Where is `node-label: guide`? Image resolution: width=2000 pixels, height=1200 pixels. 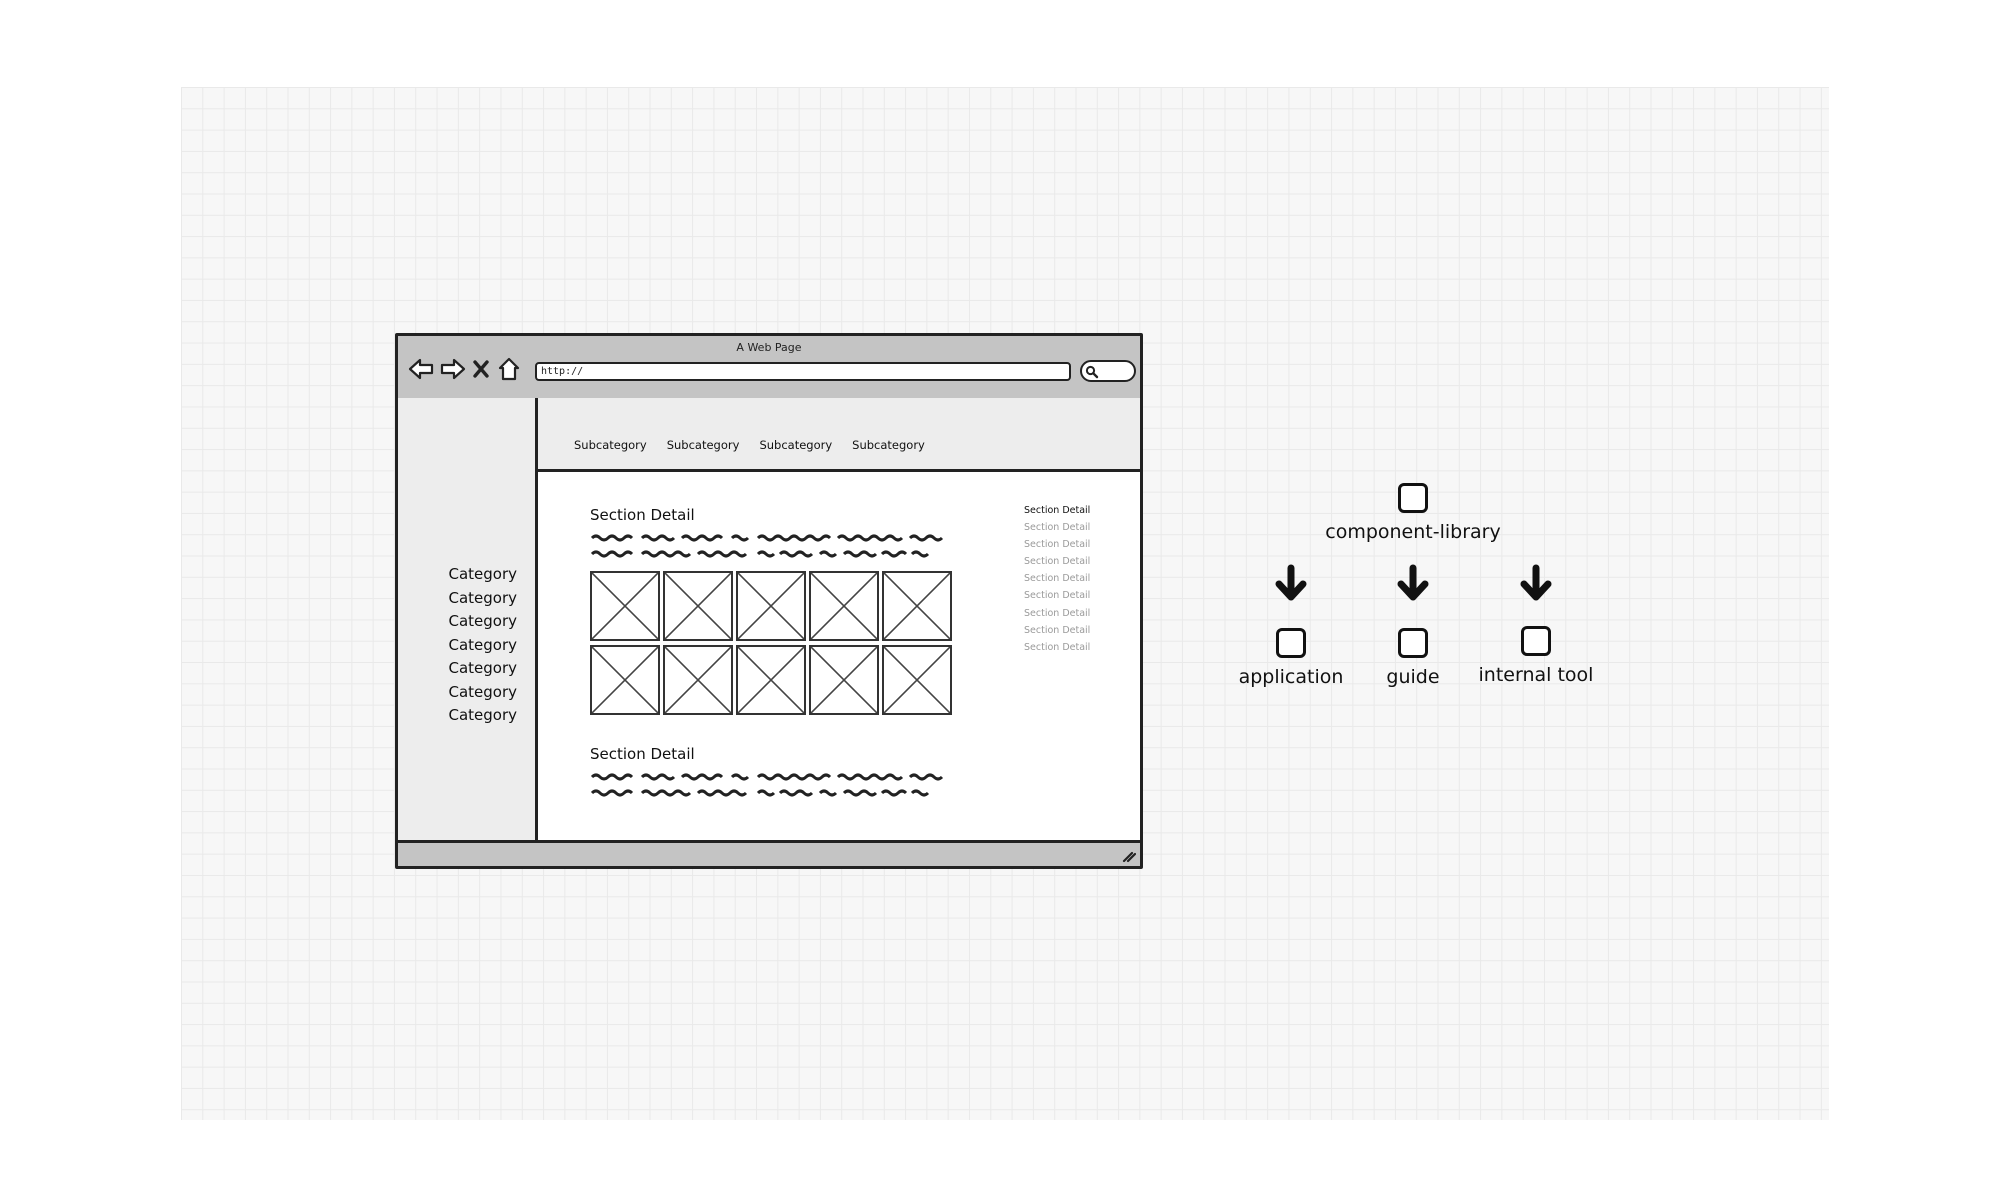
node-label: guide is located at coordinates (1413, 677).